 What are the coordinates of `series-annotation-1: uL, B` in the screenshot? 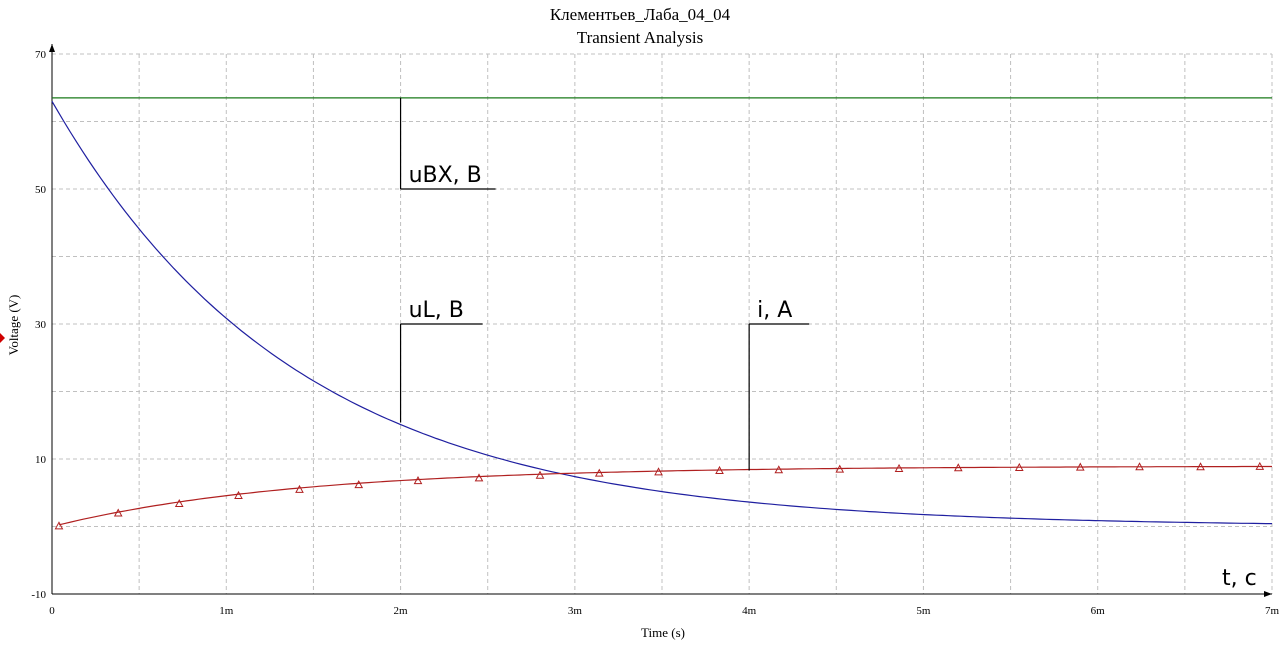 It's located at (436, 310).